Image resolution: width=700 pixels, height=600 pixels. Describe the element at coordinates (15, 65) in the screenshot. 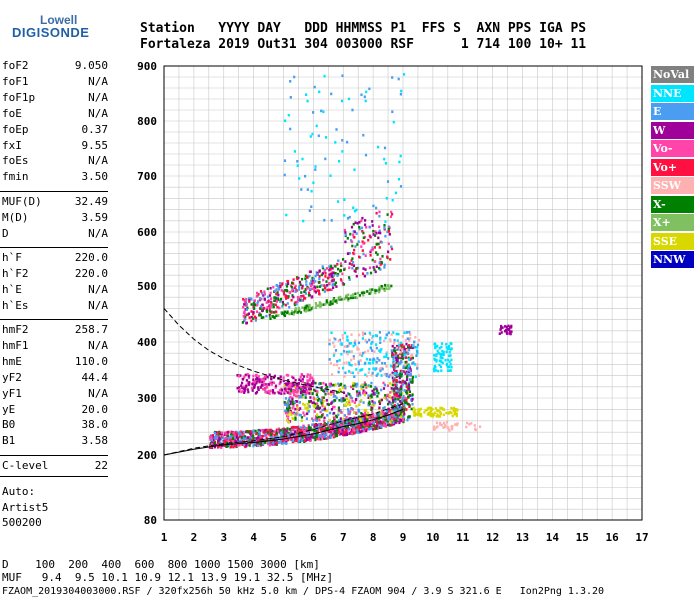

I see `param-key: foF2` at that location.